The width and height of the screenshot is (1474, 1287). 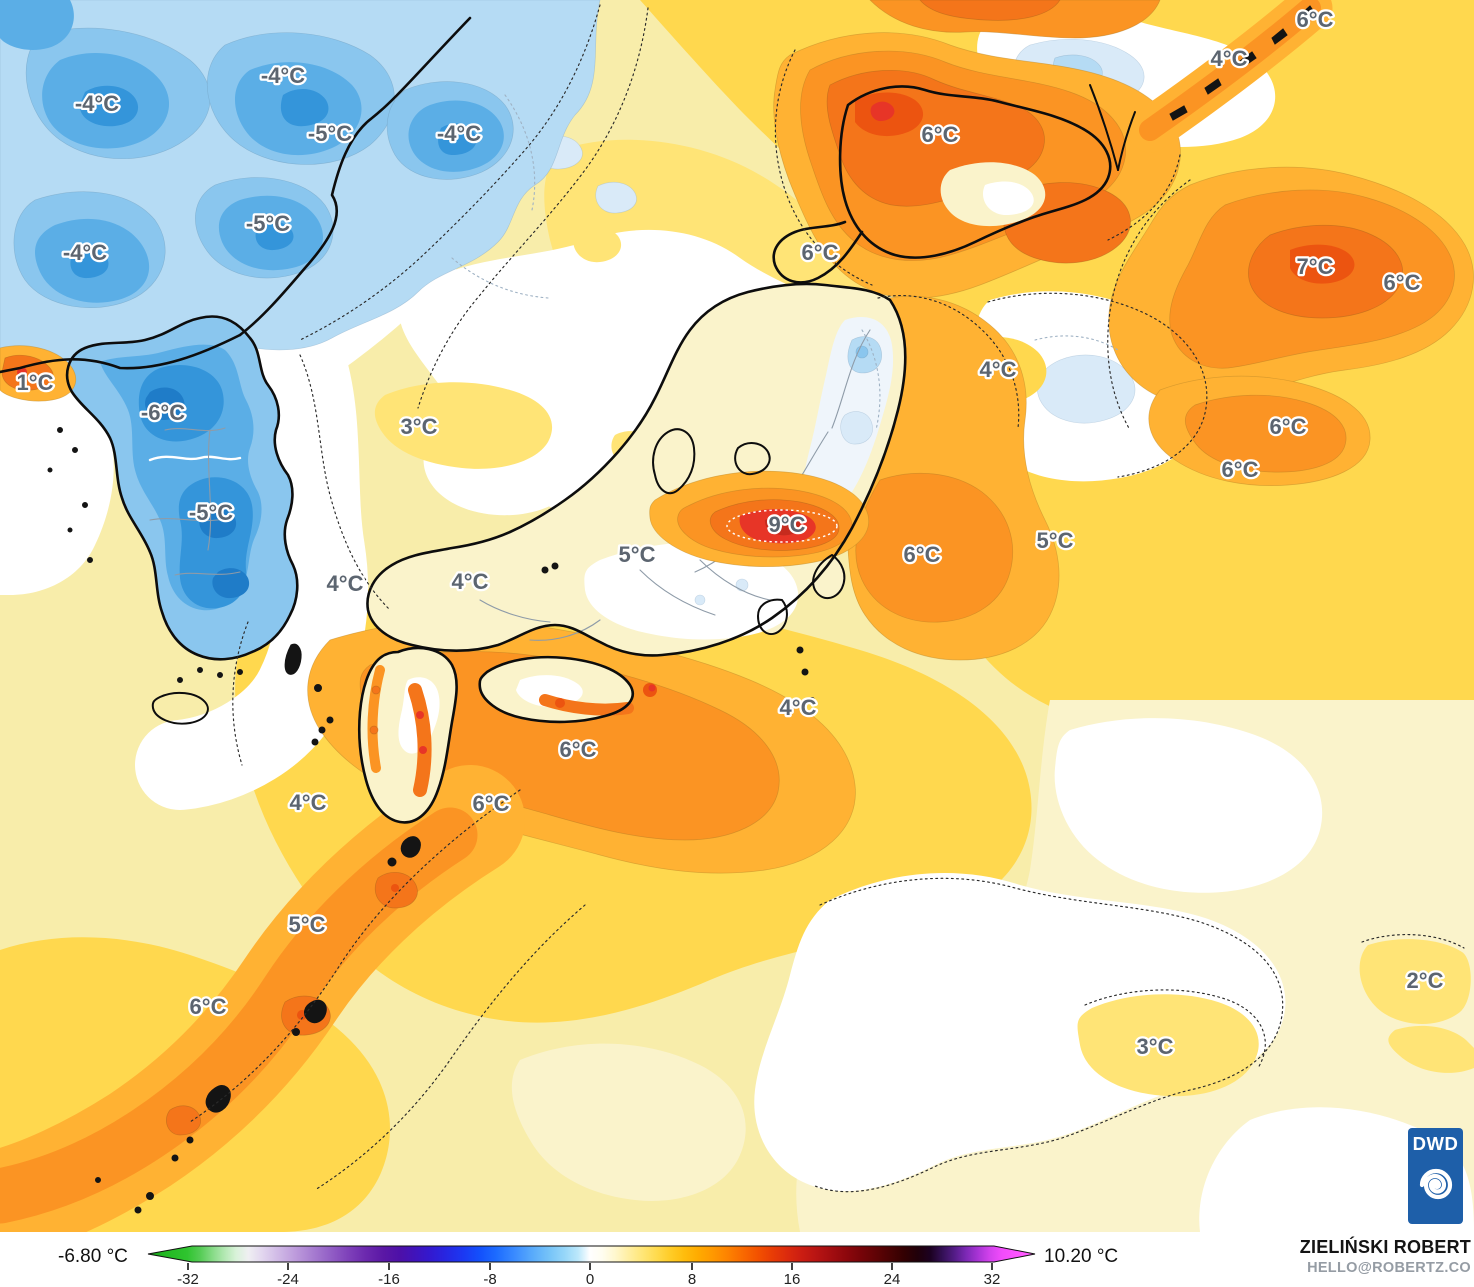 I want to click on colorbar-max-value: 10.20 °C, so click(x=1081, y=1256).